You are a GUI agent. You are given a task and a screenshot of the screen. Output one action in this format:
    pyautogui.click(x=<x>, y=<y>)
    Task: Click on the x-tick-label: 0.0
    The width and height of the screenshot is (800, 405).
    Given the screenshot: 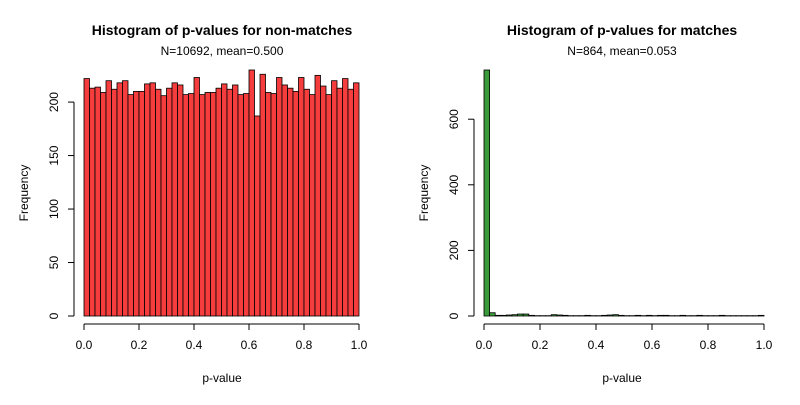 What is the action you would take?
    pyautogui.click(x=484, y=345)
    